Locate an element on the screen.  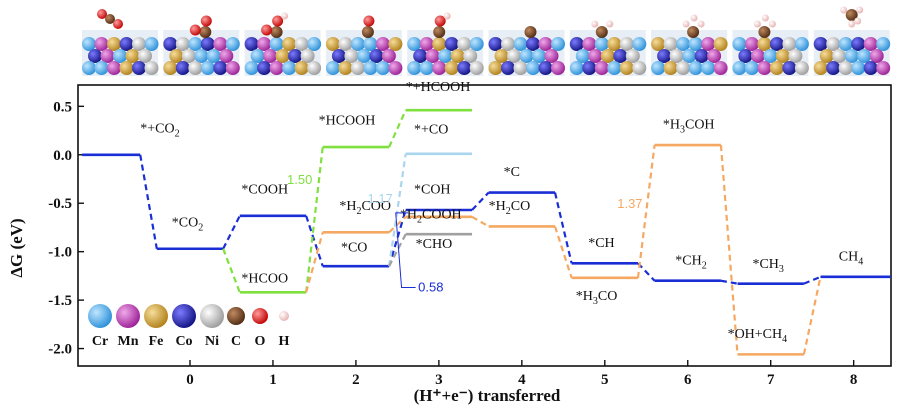
barrier-annotations: 1.50 1.17 0.58 1.37 is located at coordinates (464, 233).